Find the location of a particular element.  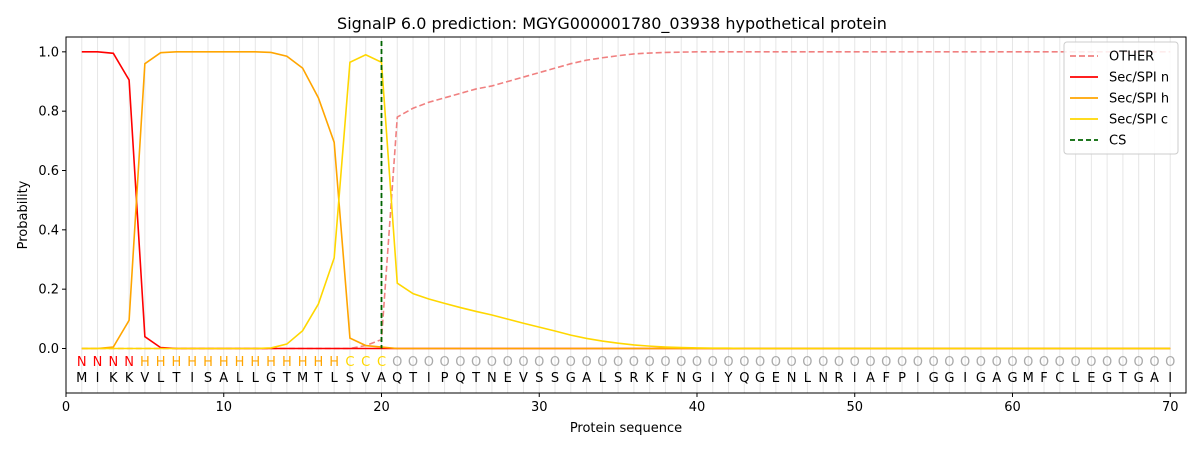

x-tick-label: 0 is located at coordinates (66, 407).